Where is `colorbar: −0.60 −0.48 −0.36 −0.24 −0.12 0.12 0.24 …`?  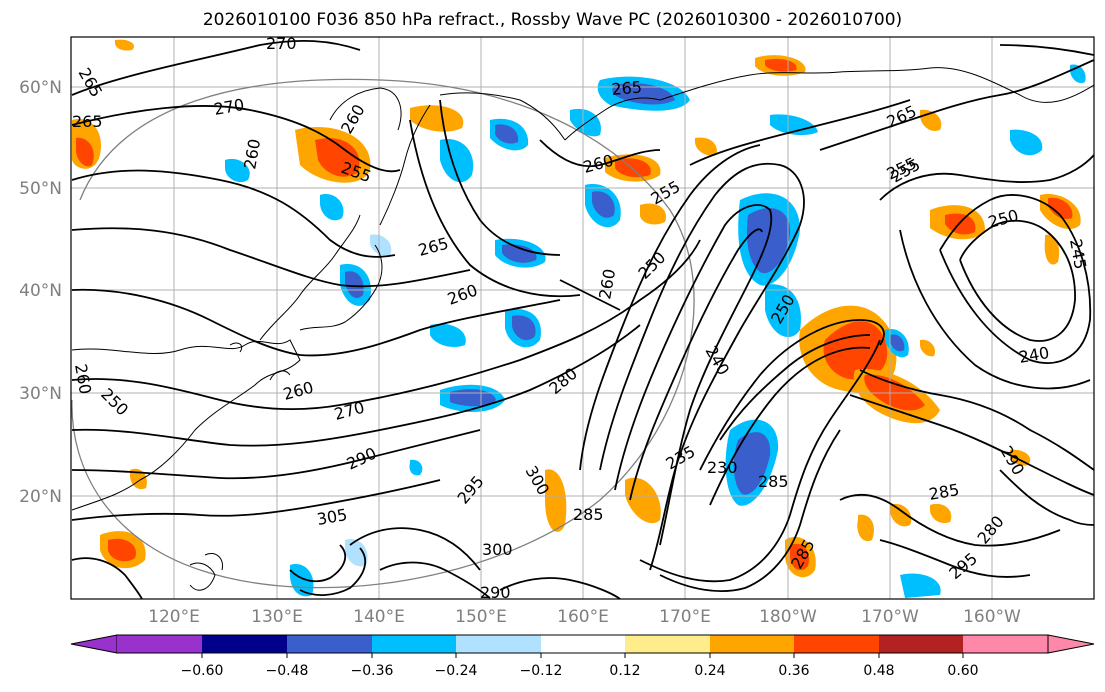
colorbar: −0.60 −0.48 −0.36 −0.24 −0.12 0.12 0.24 … is located at coordinates (582, 656).